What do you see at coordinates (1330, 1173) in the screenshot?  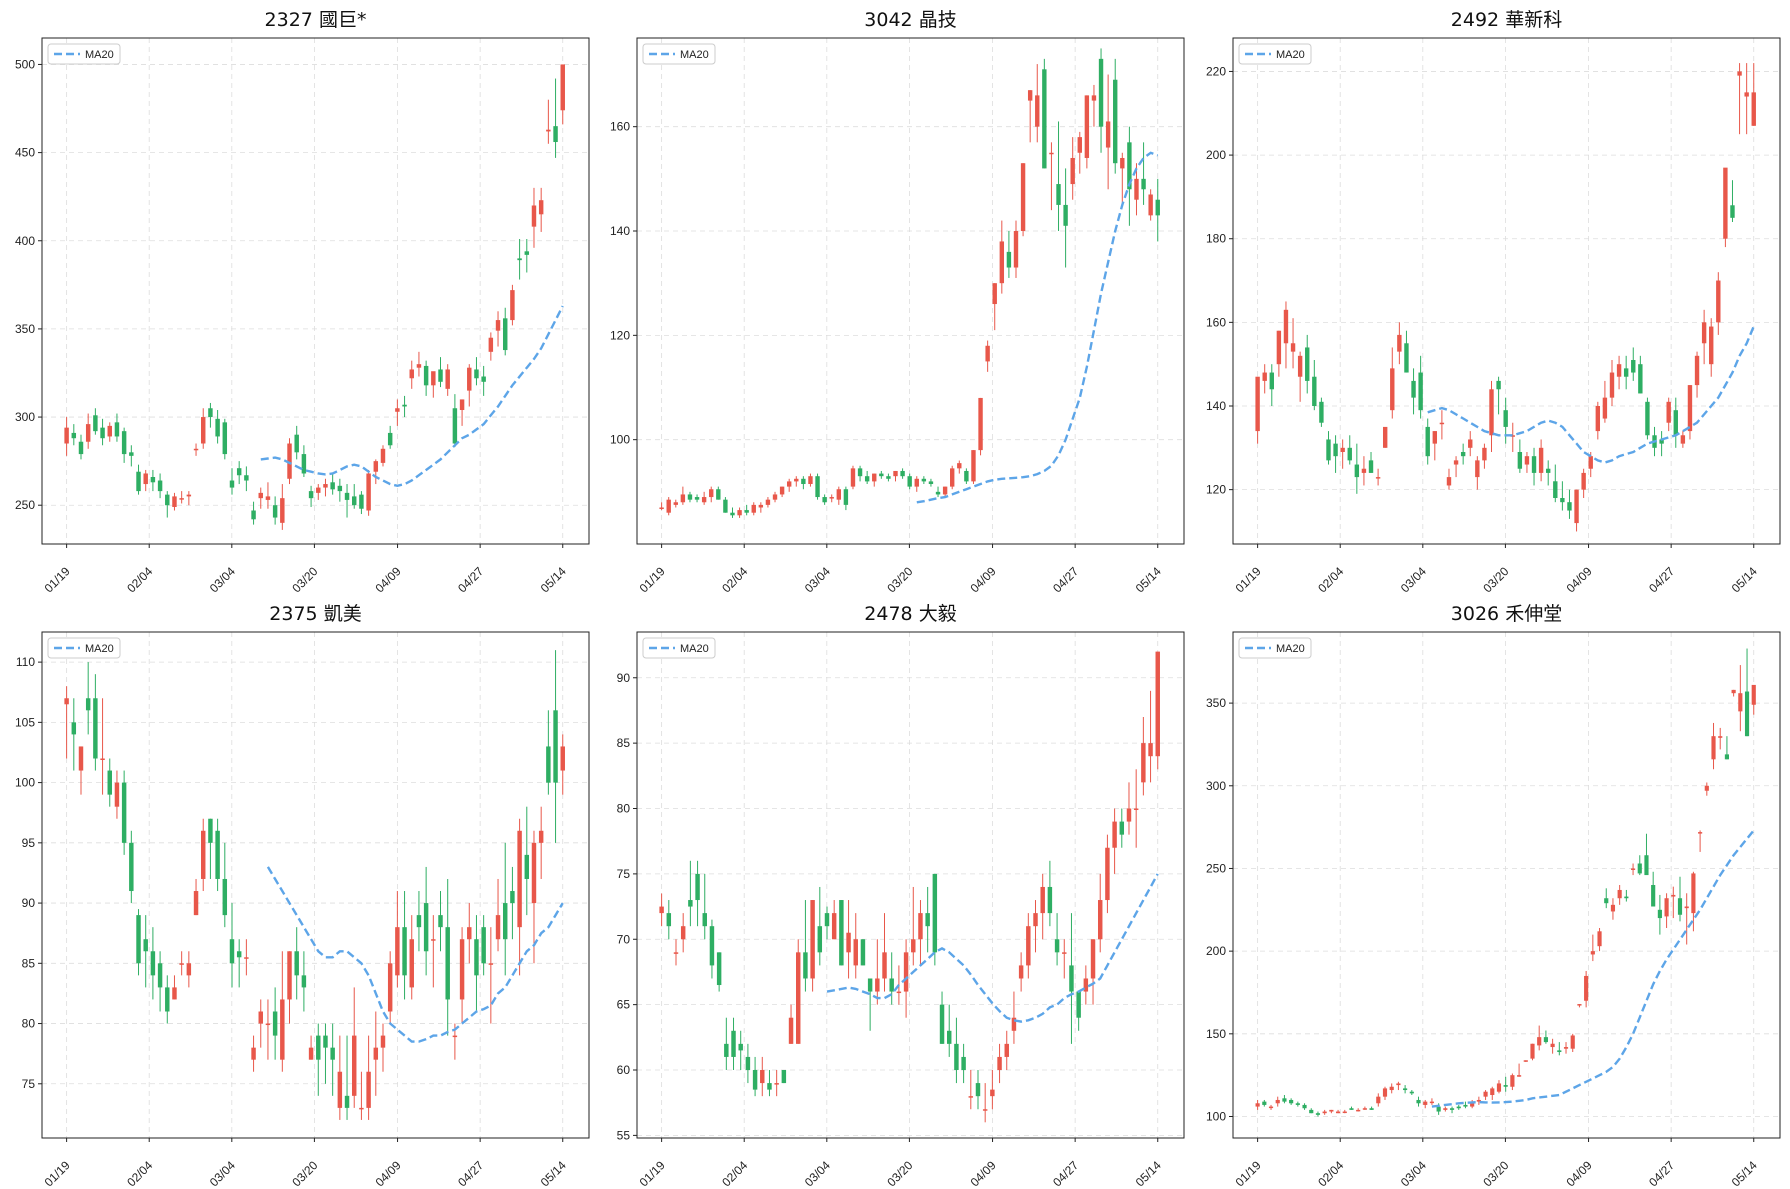 I see `x-tick-label: 02/04` at bounding box center [1330, 1173].